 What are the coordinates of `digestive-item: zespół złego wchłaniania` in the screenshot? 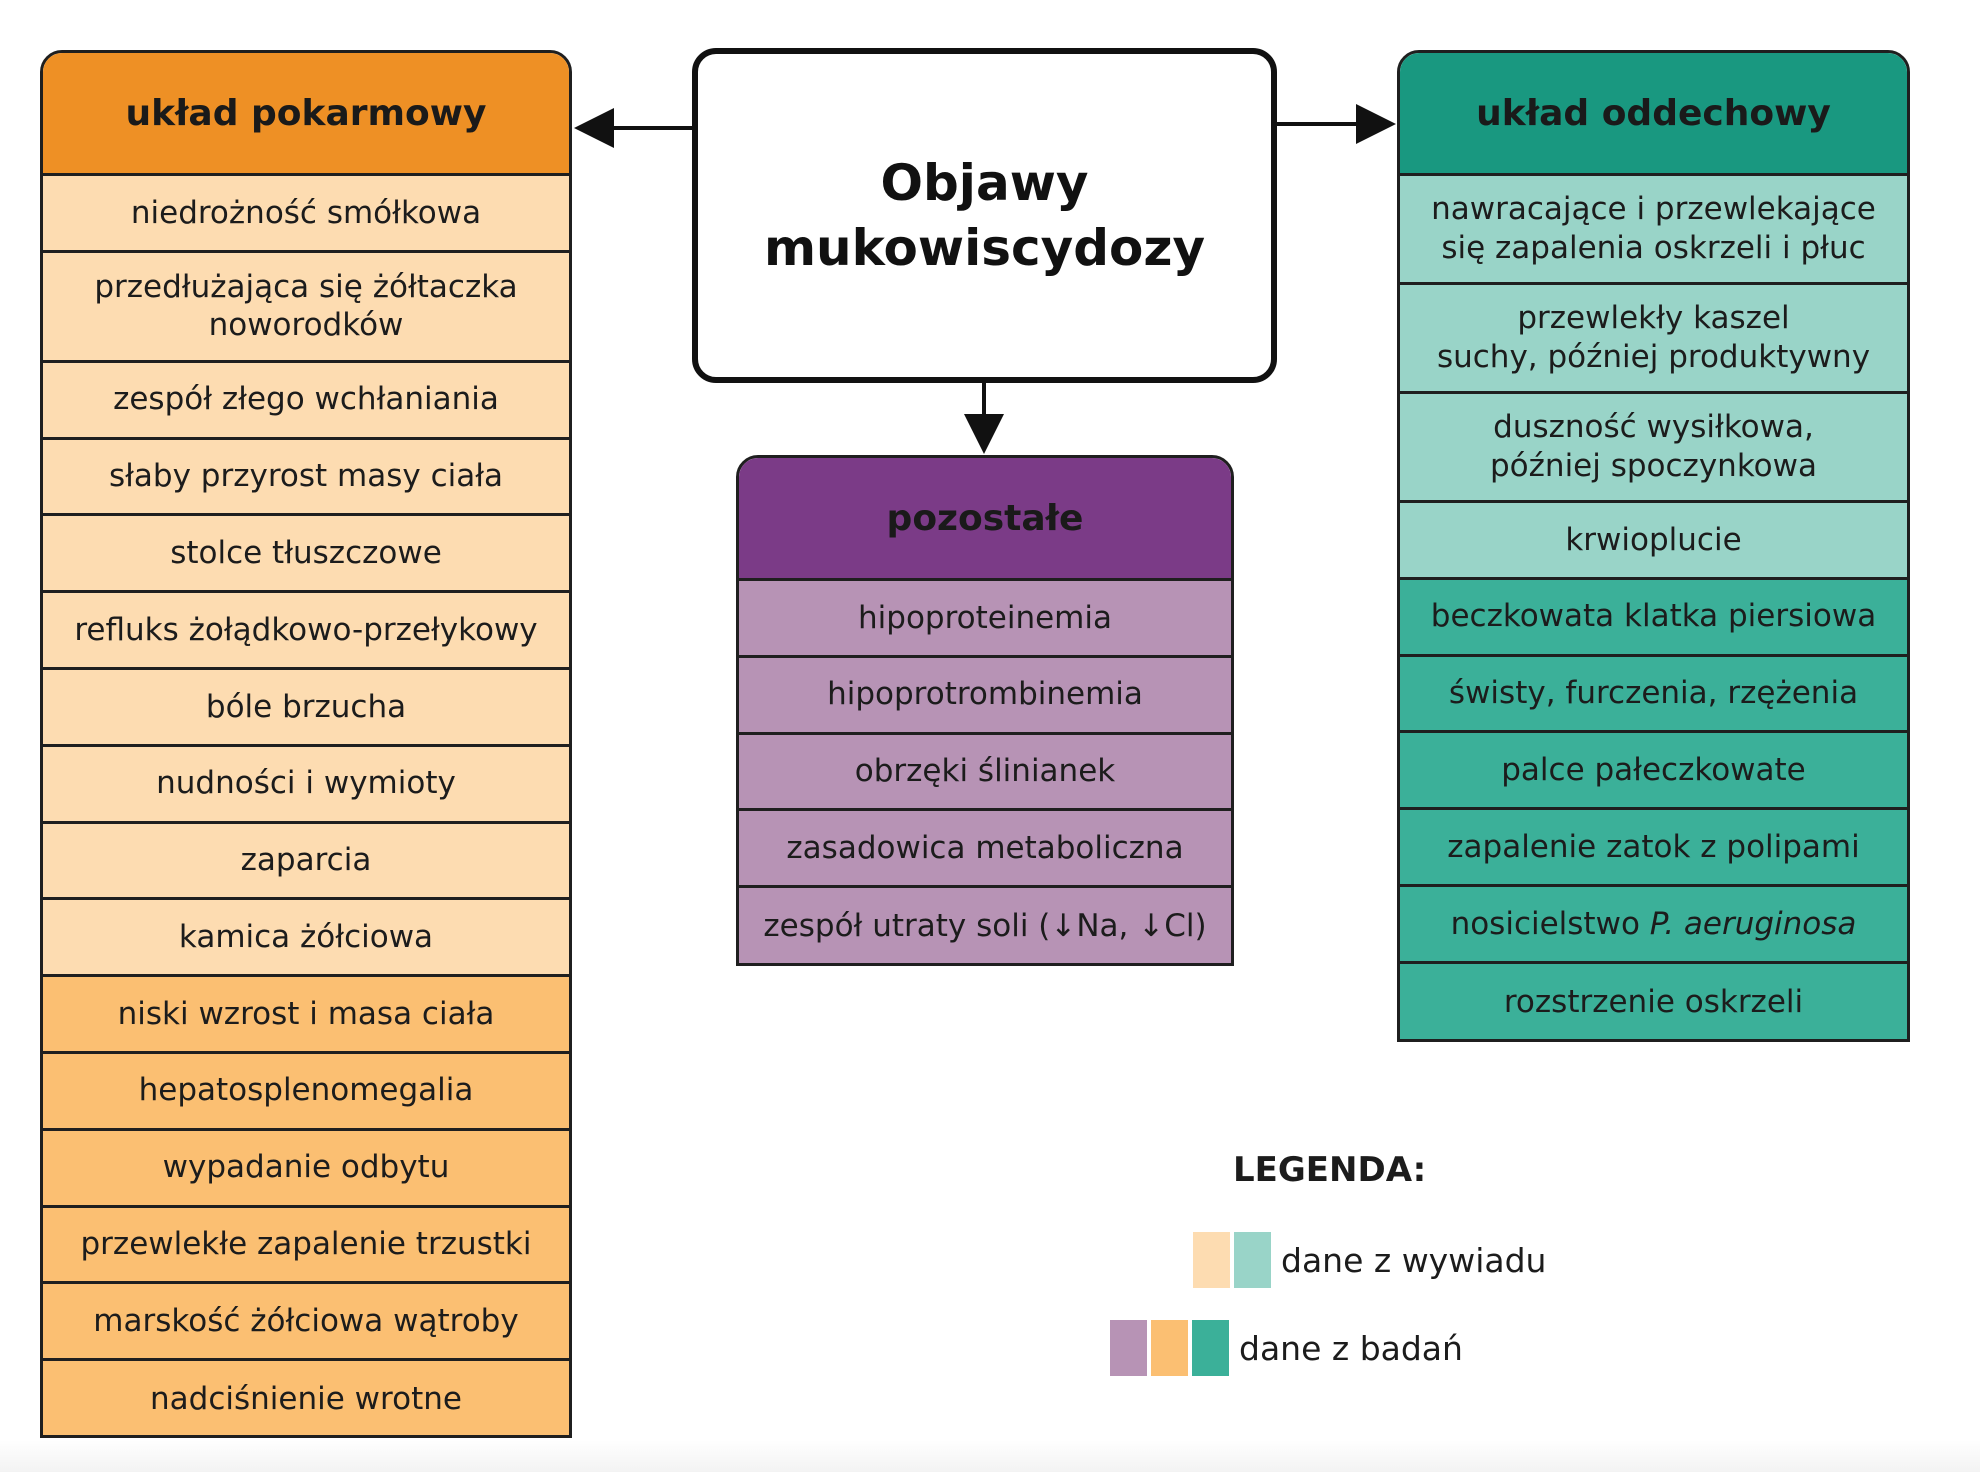 It's located at (306, 401).